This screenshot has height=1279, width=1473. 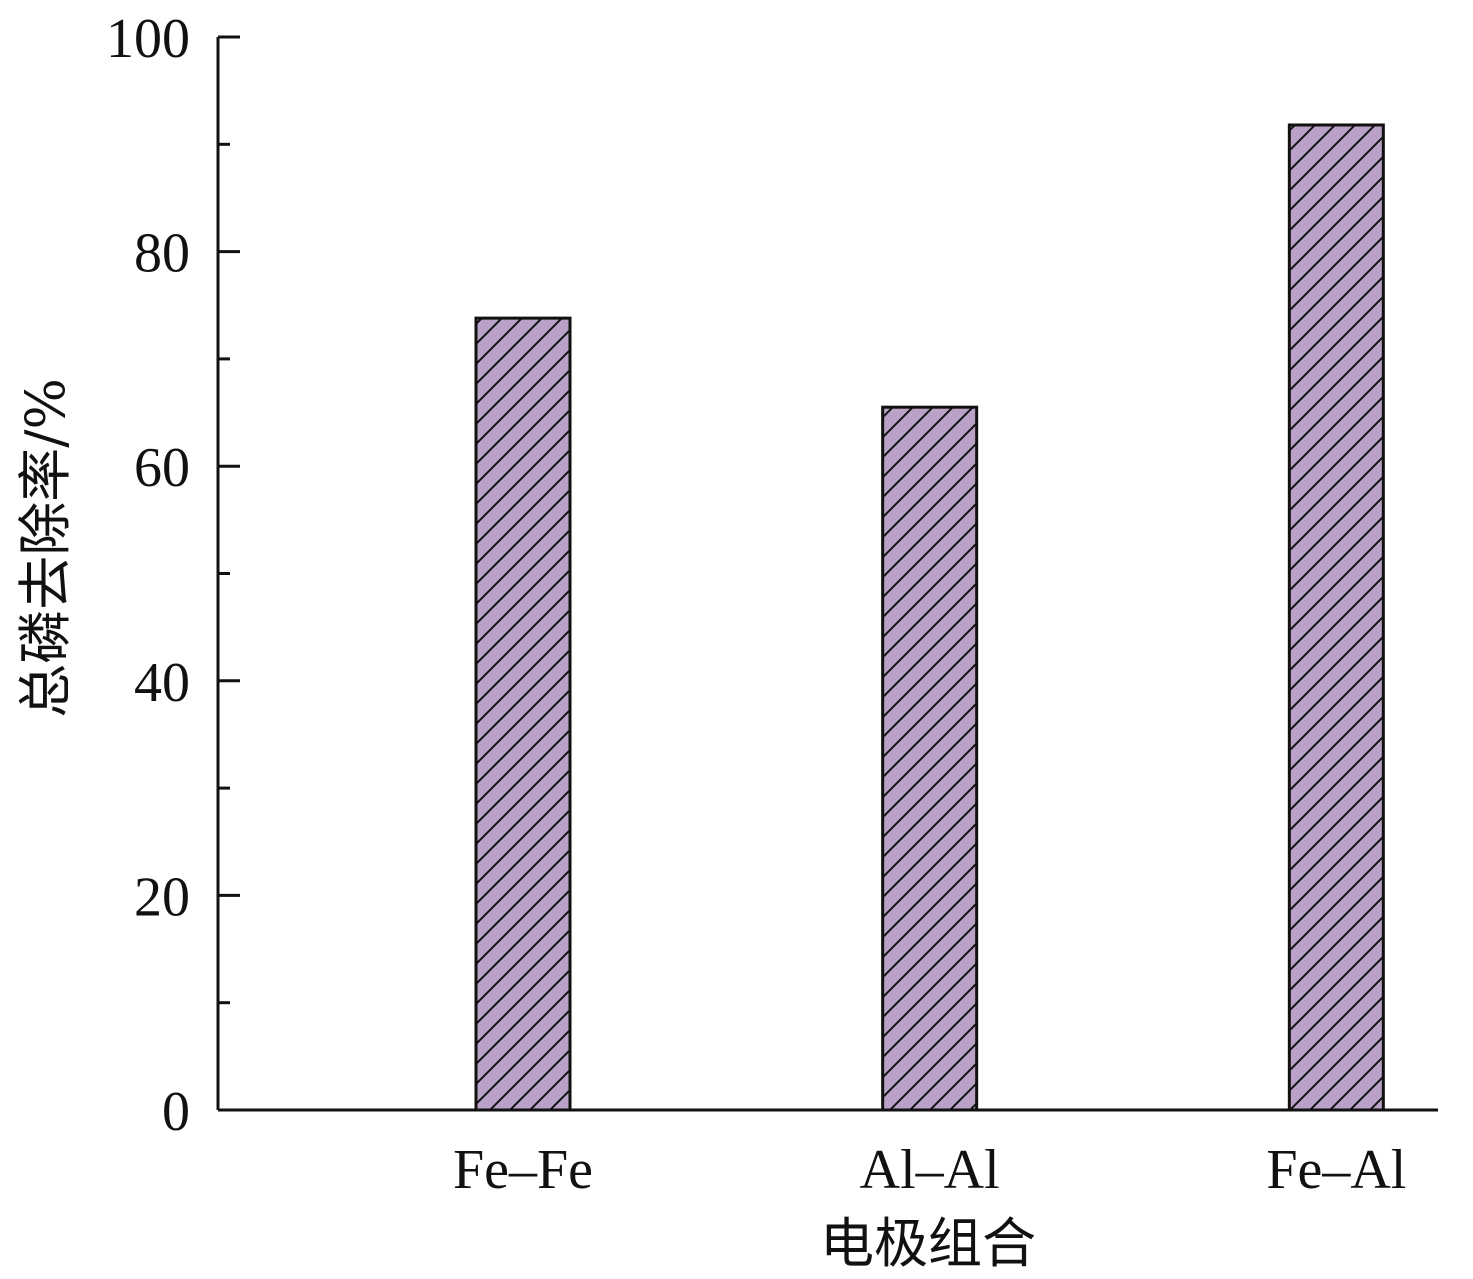 What do you see at coordinates (148, 39) in the screenshot?
I see `y-tick-label: 100` at bounding box center [148, 39].